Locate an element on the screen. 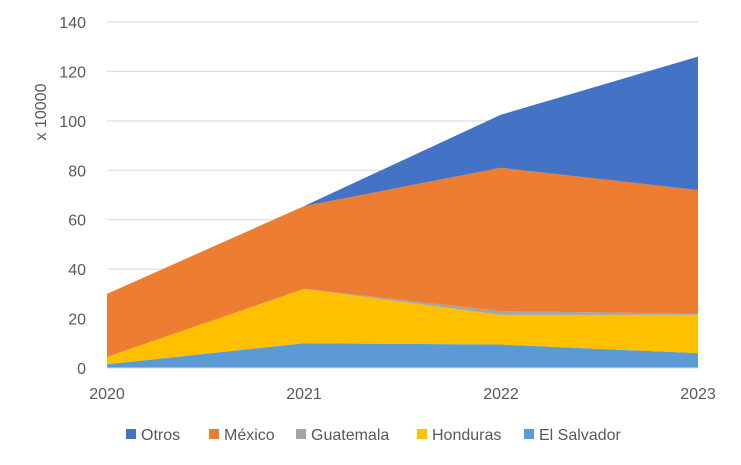 This screenshot has width=741, height=465. y-tick-label: 20 is located at coordinates (77, 320).